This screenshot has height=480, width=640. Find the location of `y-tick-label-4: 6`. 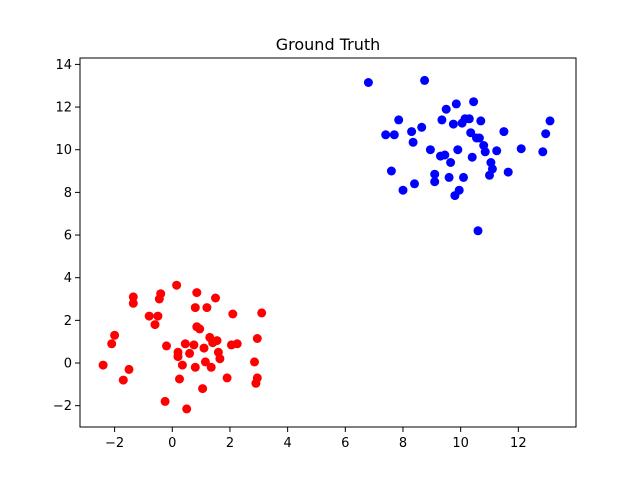

y-tick-label-4: 6 is located at coordinates (68, 236).